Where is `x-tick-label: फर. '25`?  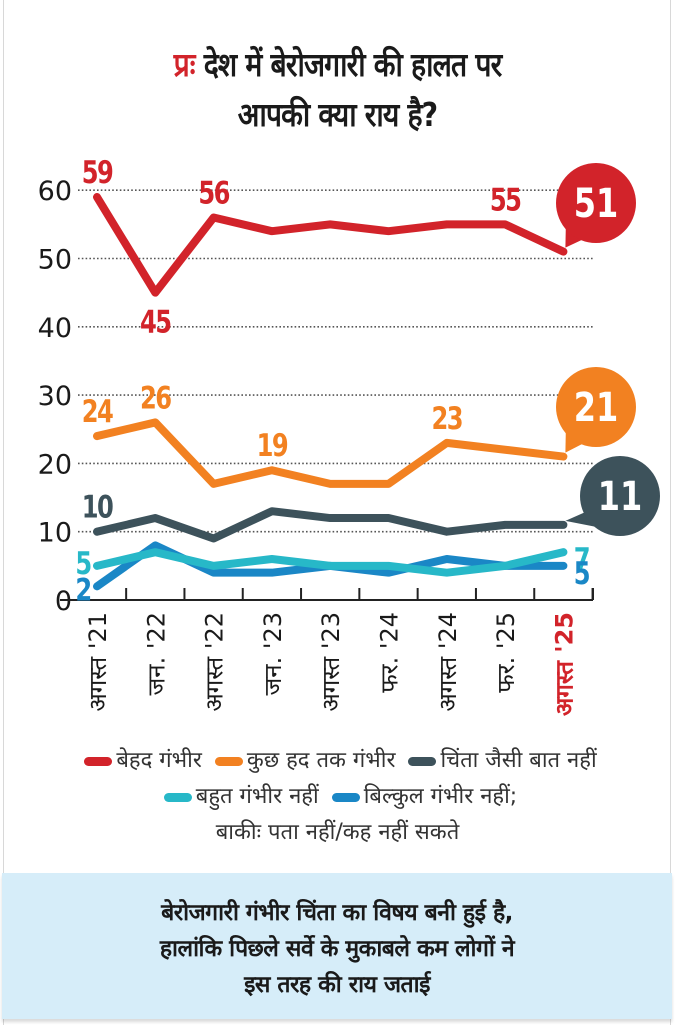 x-tick-label: फर. '25 is located at coordinates (506, 652).